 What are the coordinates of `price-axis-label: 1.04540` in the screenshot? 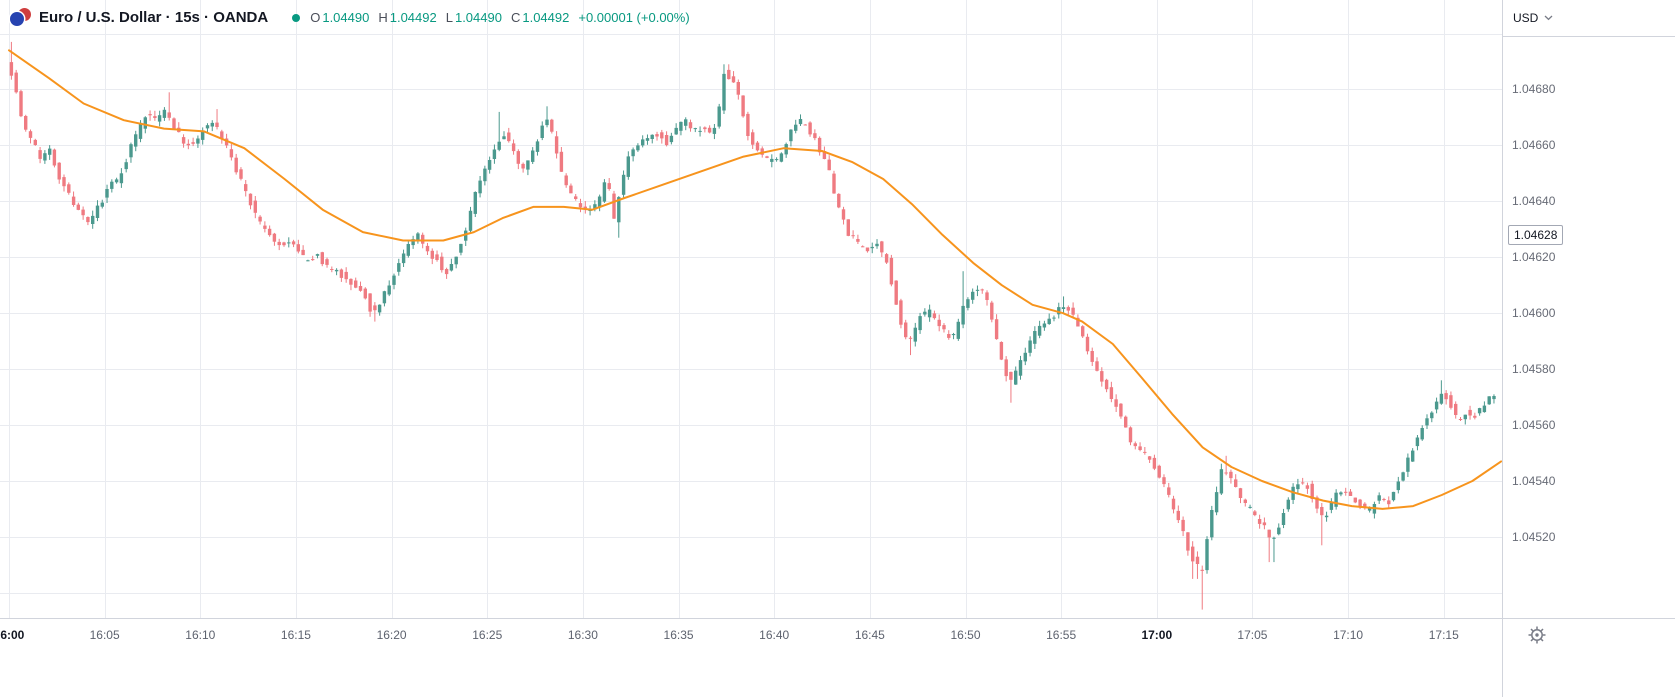 It's located at (1534, 480).